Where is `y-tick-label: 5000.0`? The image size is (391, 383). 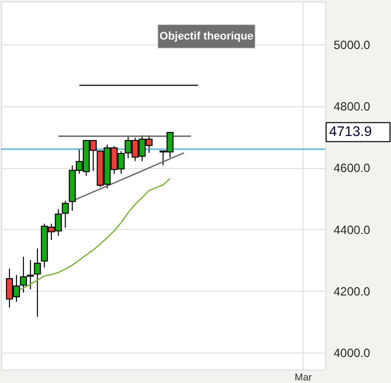 y-tick-label: 5000.0 is located at coordinates (352, 45).